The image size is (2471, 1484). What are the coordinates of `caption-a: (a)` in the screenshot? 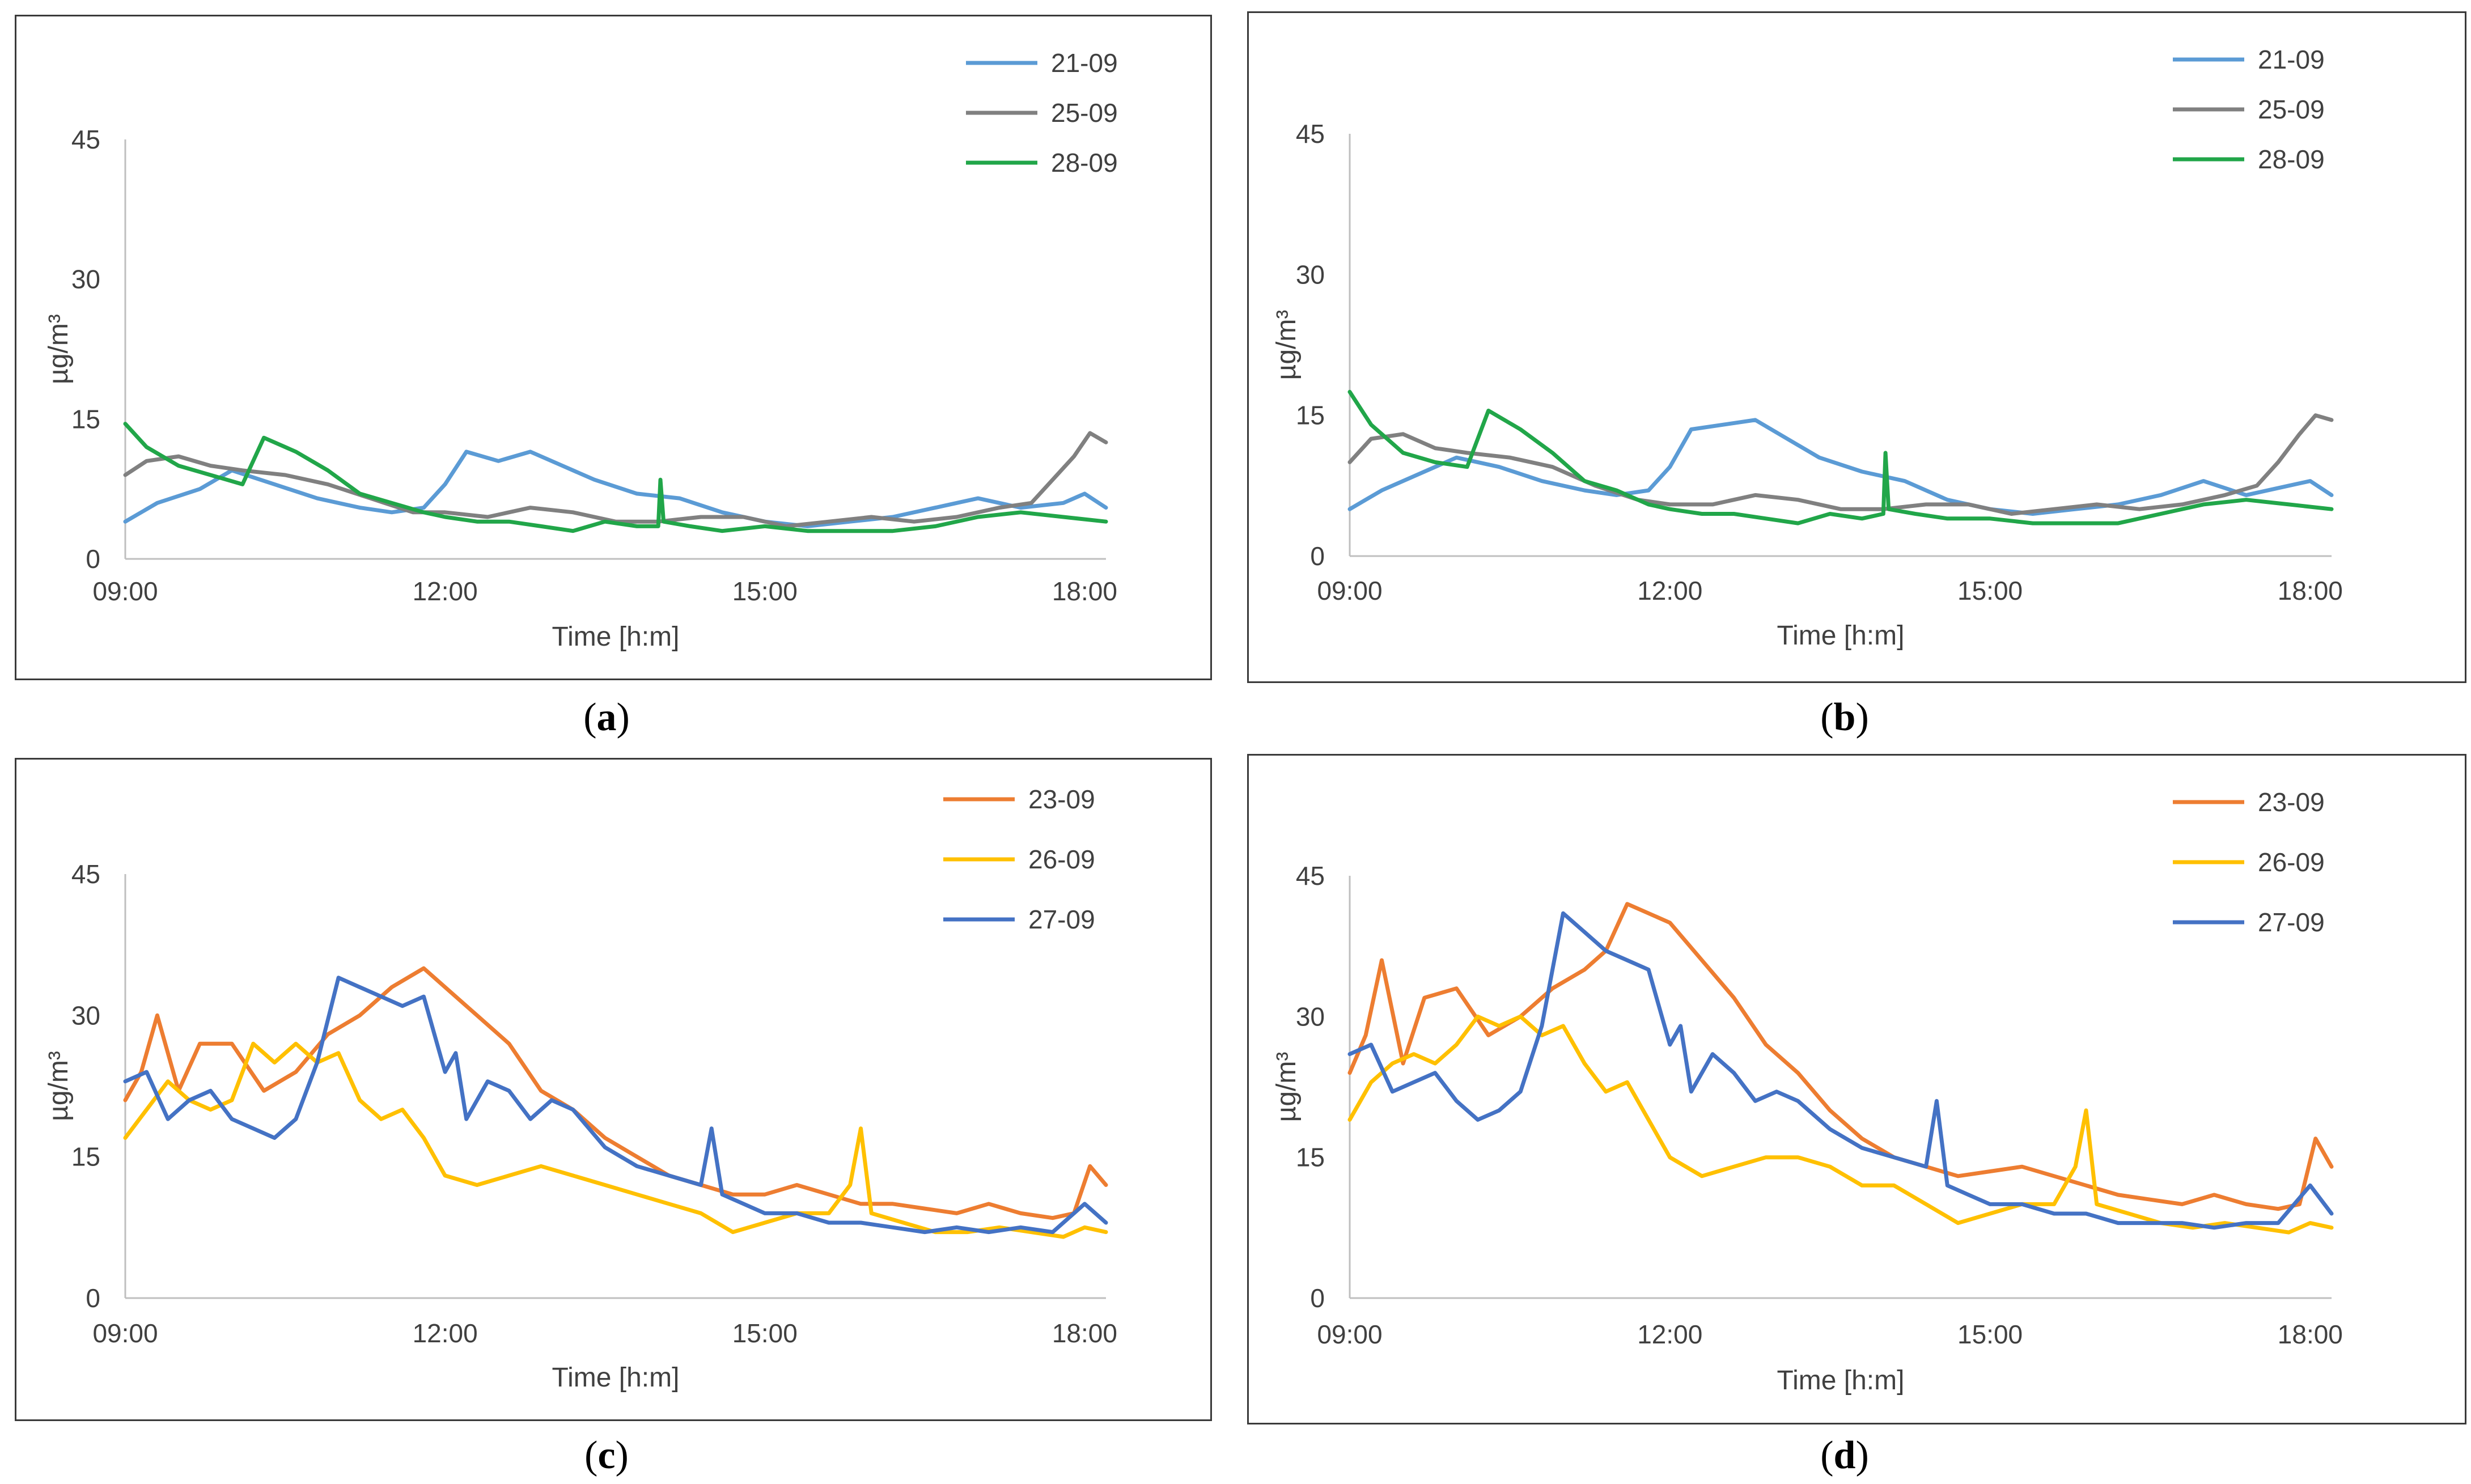 It's located at (606, 717).